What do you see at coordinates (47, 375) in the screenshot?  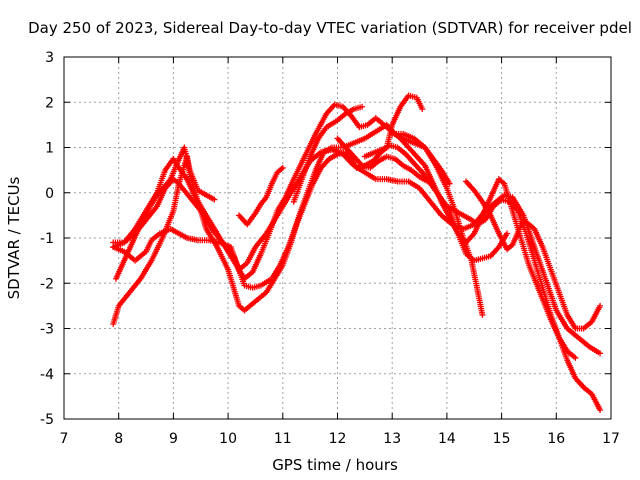 I see `y-tick-label: -4` at bounding box center [47, 375].